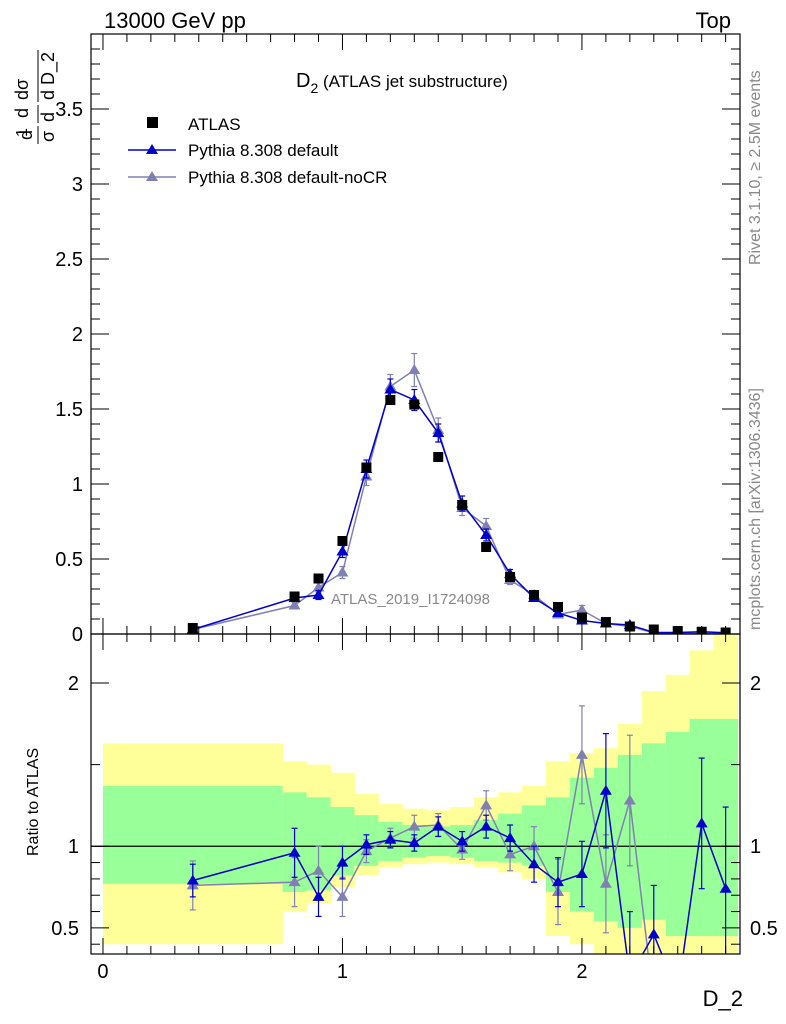 This screenshot has width=786, height=1024. Describe the element at coordinates (303, 81) in the screenshot. I see `title-main: D` at that location.